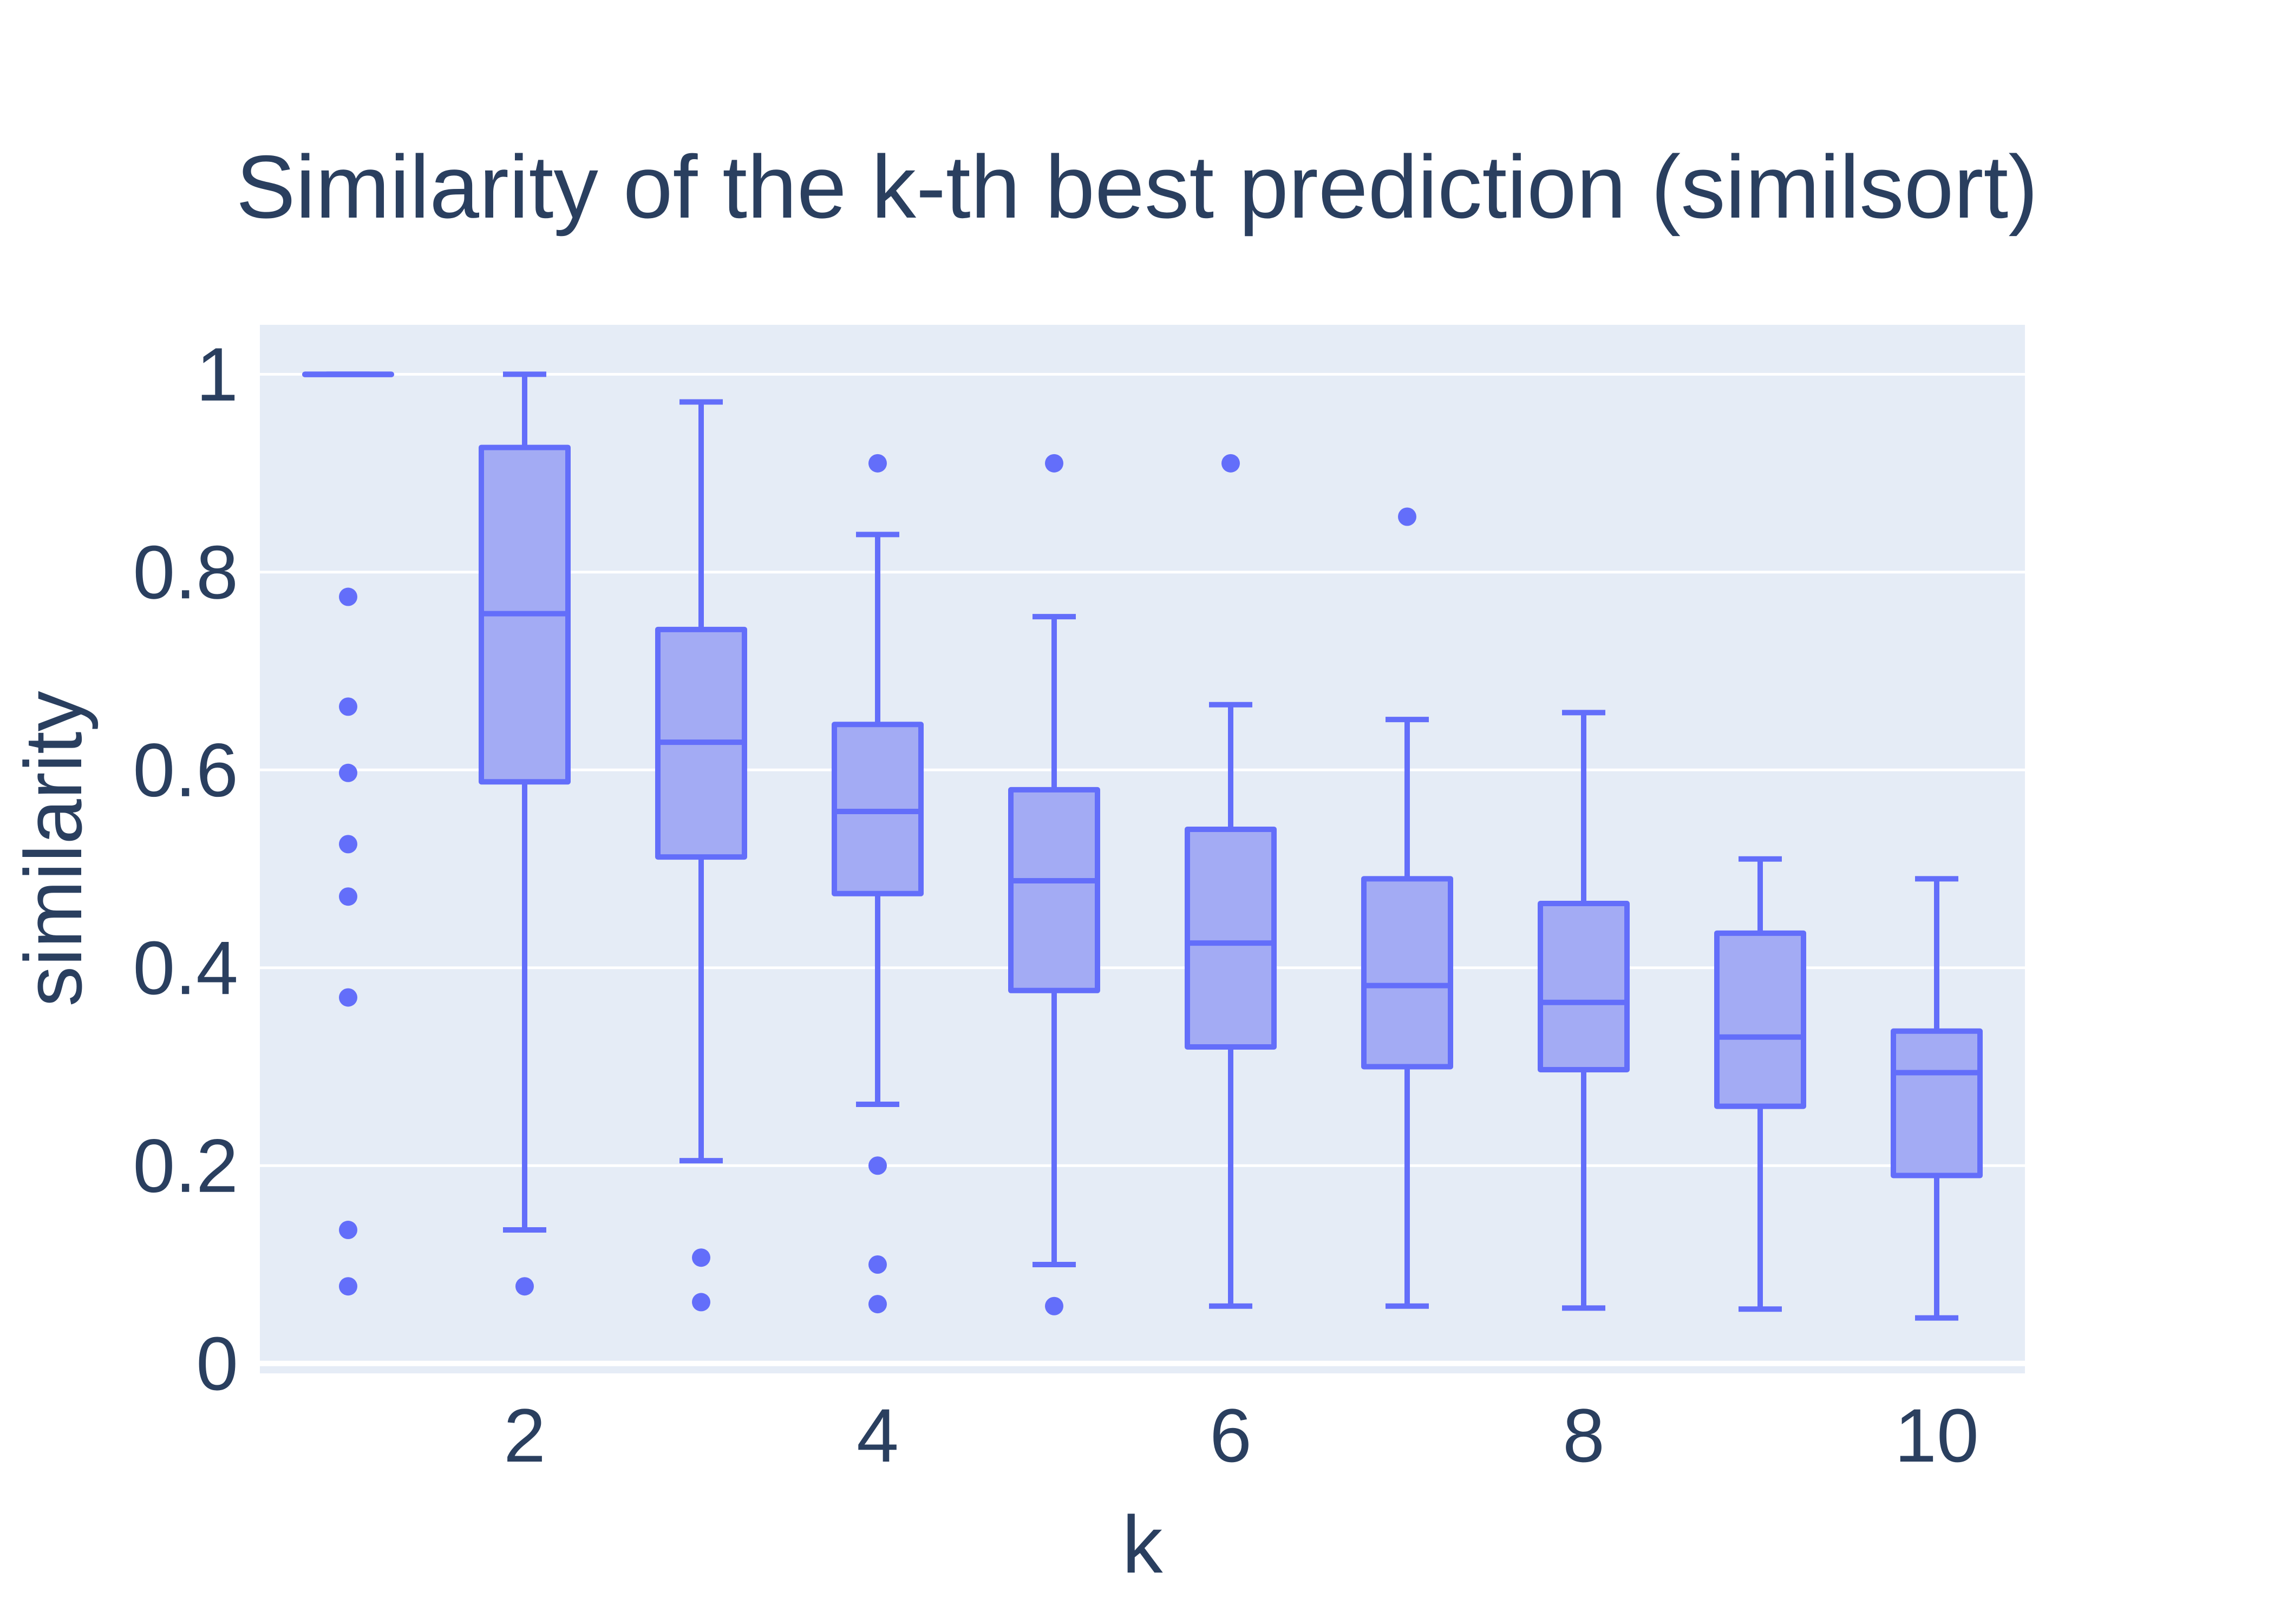 This screenshot has width=2274, height=1624. I want to click on y-tick-label: 1, so click(217, 375).